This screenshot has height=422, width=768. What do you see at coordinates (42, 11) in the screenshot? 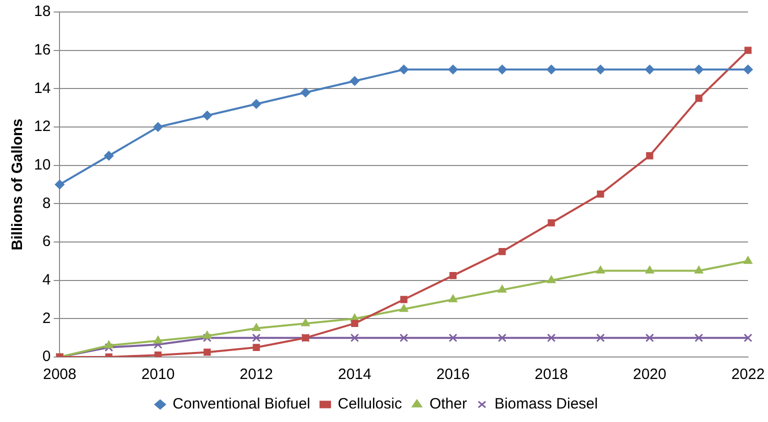
I see `y-tick-label: 18` at bounding box center [42, 11].